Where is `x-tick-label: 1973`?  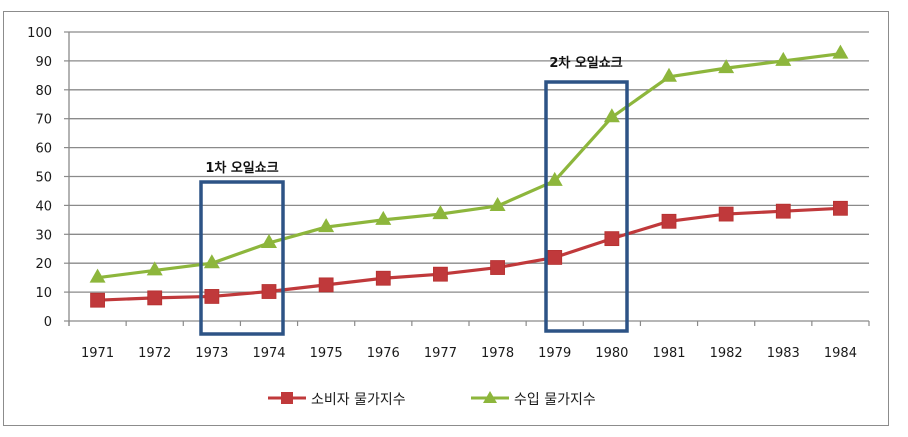 x-tick-label: 1973 is located at coordinates (211, 353).